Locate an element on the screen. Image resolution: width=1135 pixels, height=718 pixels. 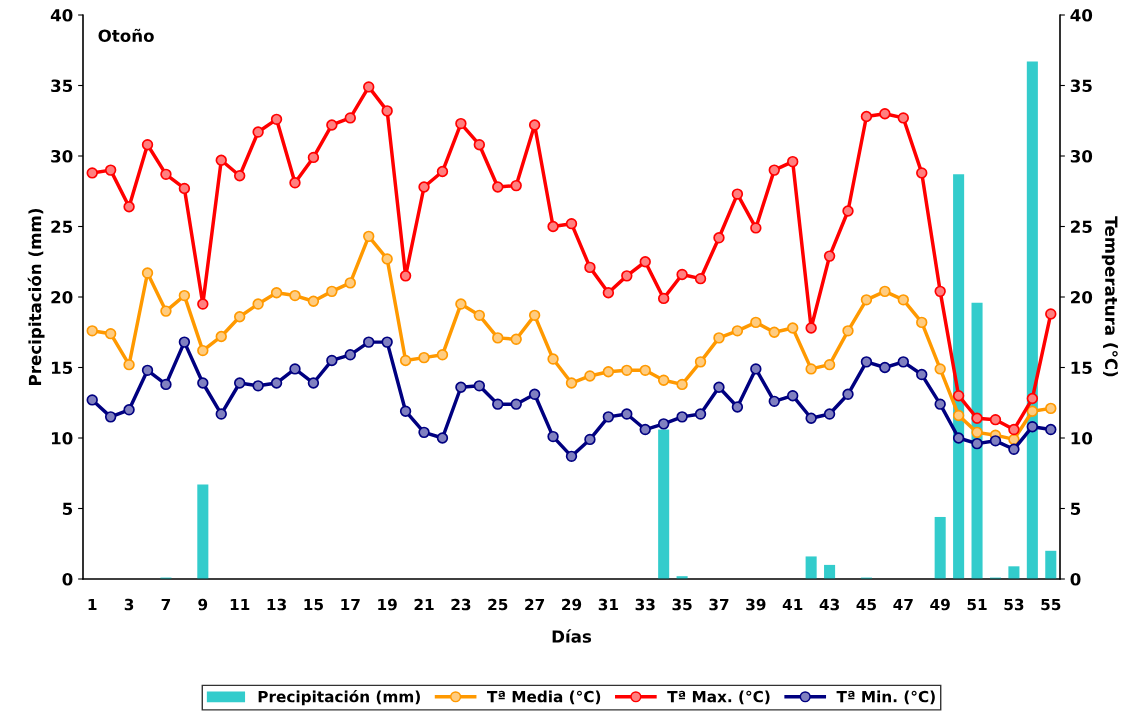
x-tick-label: 23 is located at coordinates (461, 604).